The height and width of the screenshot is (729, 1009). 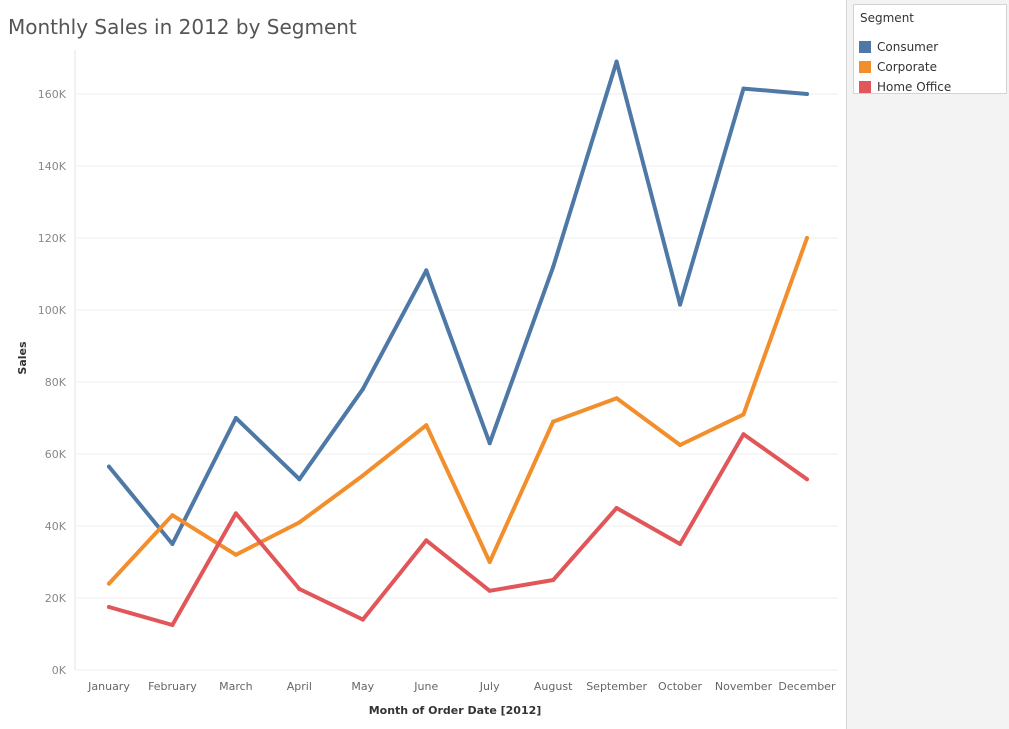 I want to click on legend-label-home-office: Home Office, so click(x=914, y=87).